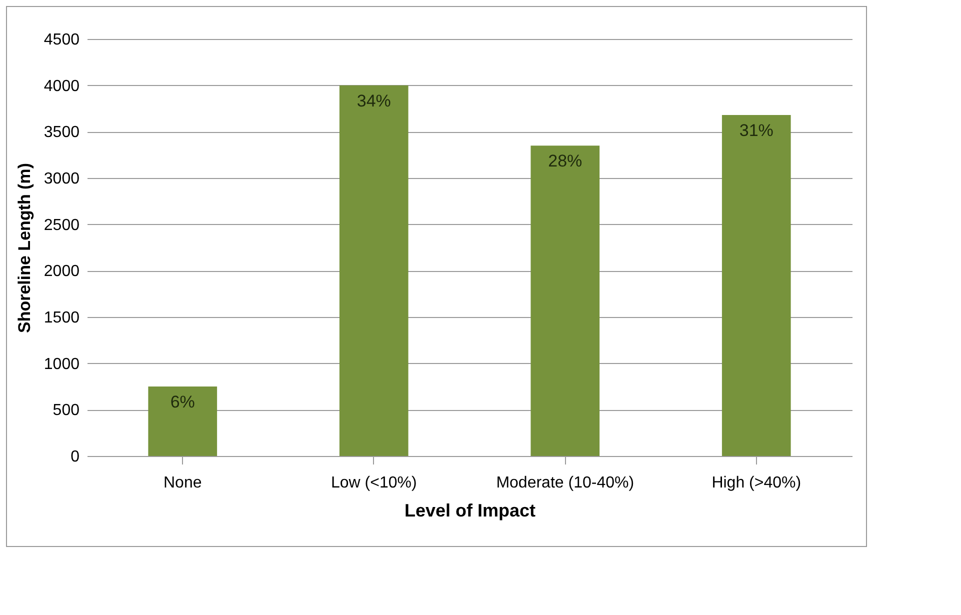 This screenshot has width=961, height=615. I want to click on annotation: 6%, so click(182, 402).